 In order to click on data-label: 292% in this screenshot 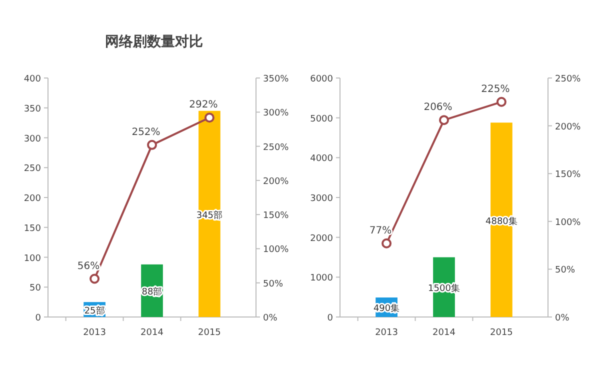, I will do `click(203, 105)`.